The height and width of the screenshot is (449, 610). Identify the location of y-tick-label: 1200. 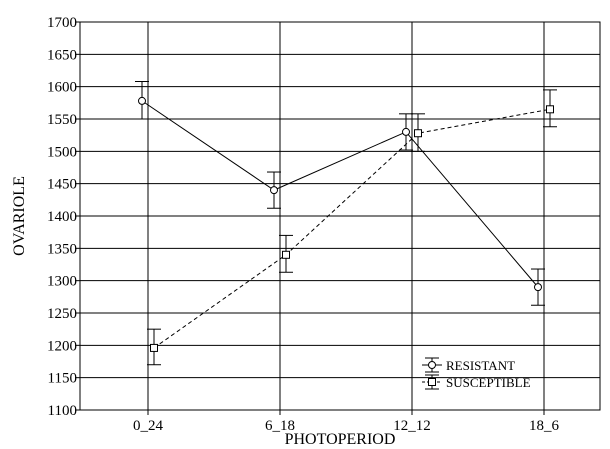
(62, 346).